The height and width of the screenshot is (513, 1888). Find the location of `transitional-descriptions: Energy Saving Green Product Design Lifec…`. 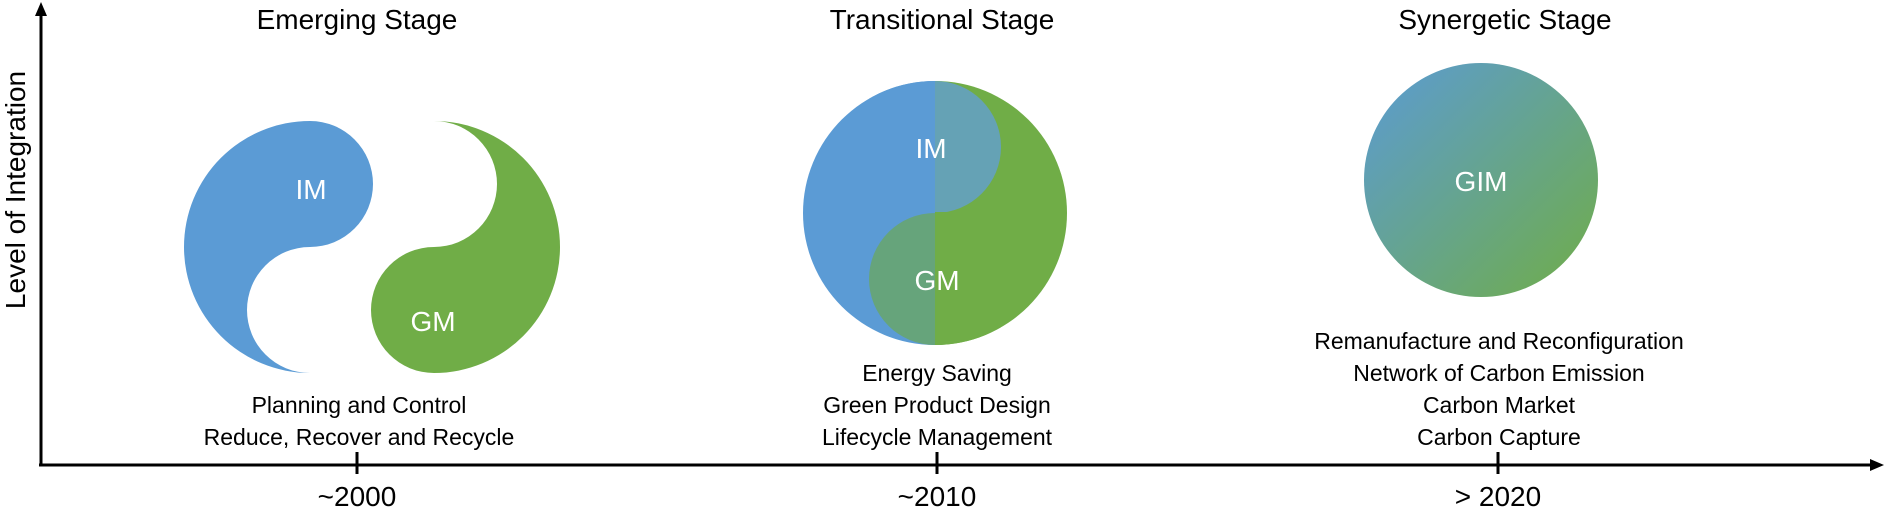

transitional-descriptions: Energy Saving Green Product Design Lifec… is located at coordinates (937, 405).